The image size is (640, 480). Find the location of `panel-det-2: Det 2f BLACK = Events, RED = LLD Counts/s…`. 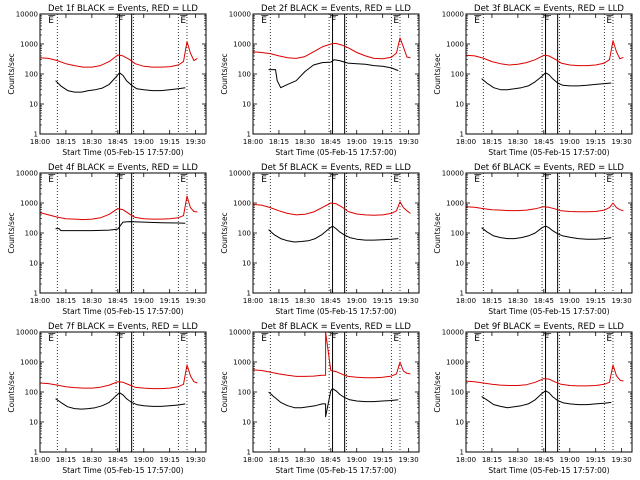

panel-det-2: Det 2f BLACK = Events, RED = LLD Counts/s… is located at coordinates (320, 80).